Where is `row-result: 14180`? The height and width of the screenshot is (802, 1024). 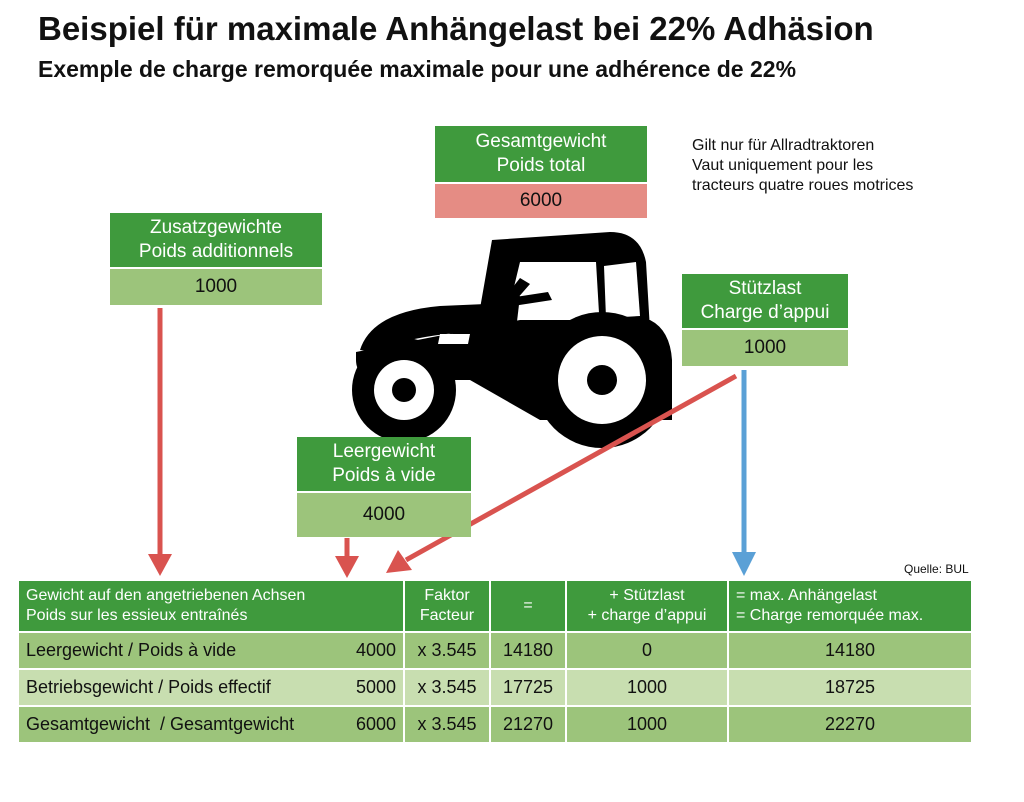
row-result: 14180 is located at coordinates (850, 650).